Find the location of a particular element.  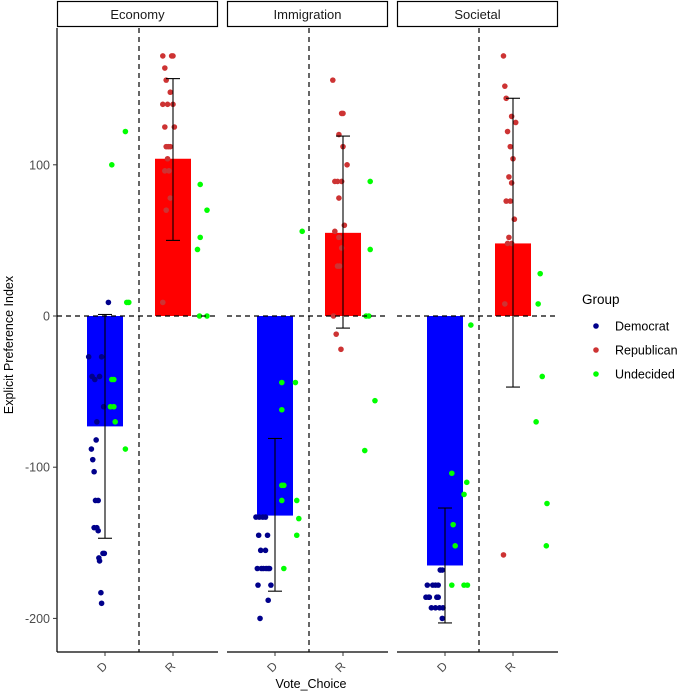

x-axis-label: Vote_Choice is located at coordinates (311, 684).